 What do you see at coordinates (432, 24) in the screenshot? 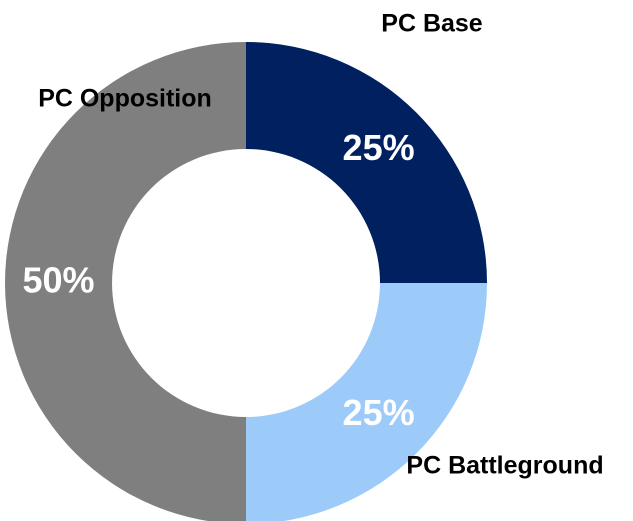
I see `legend-label: PC Base` at bounding box center [432, 24].